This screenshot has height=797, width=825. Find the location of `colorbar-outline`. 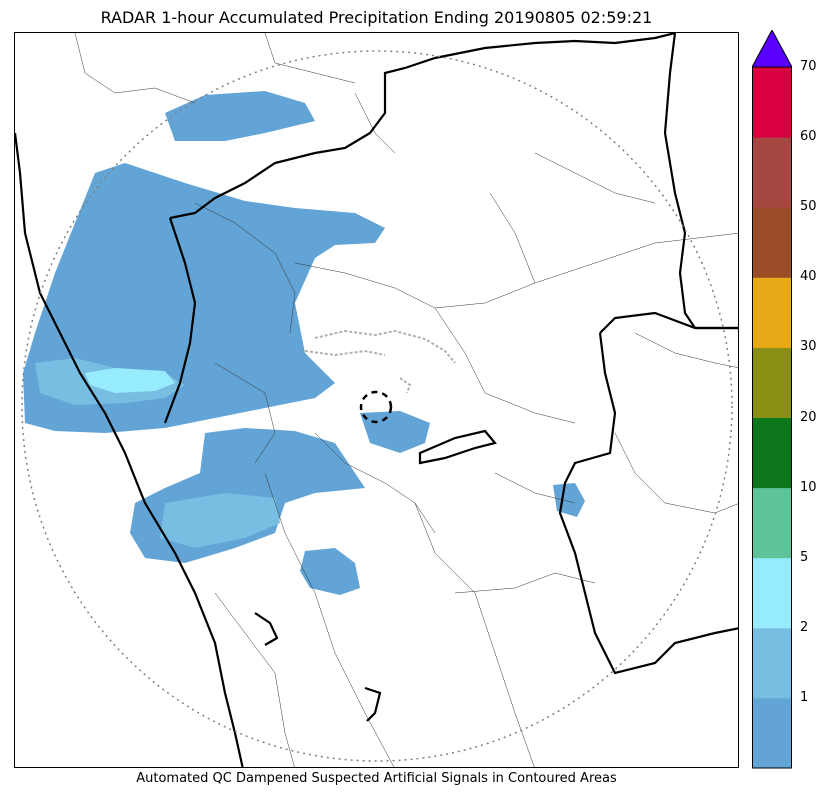

colorbar-outline is located at coordinates (772, 417).